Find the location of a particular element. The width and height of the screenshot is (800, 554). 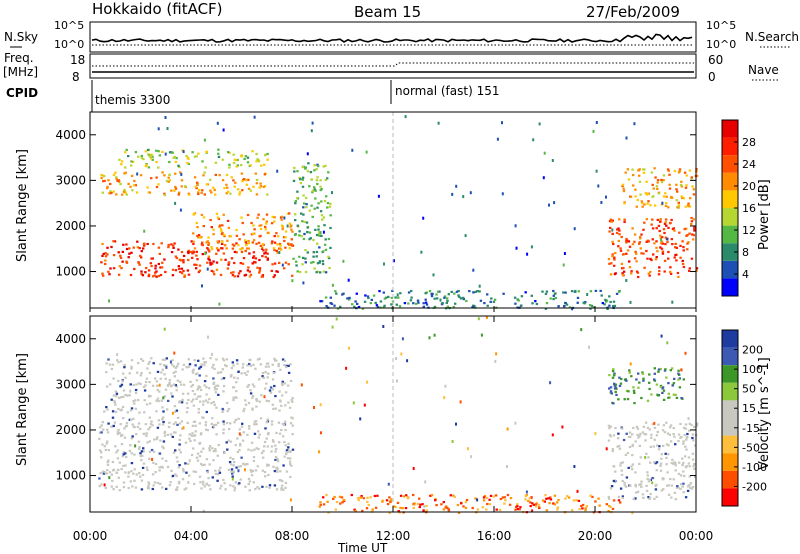

y-tick-label: 2000 is located at coordinates (70, 226).